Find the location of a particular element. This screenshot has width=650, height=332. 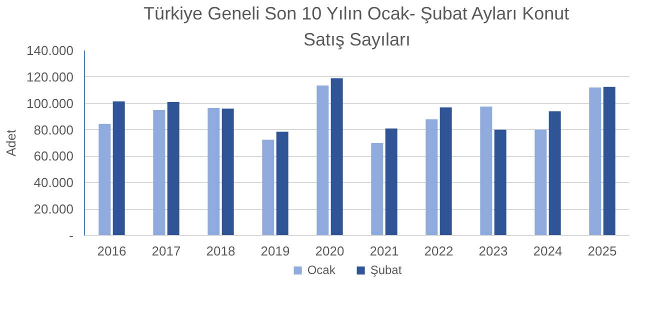

chart-title: Türkiye Geneli Son 10 Yılın Ocak- Şubat Ayları Konut Satış Sayıları is located at coordinates (357, 27).